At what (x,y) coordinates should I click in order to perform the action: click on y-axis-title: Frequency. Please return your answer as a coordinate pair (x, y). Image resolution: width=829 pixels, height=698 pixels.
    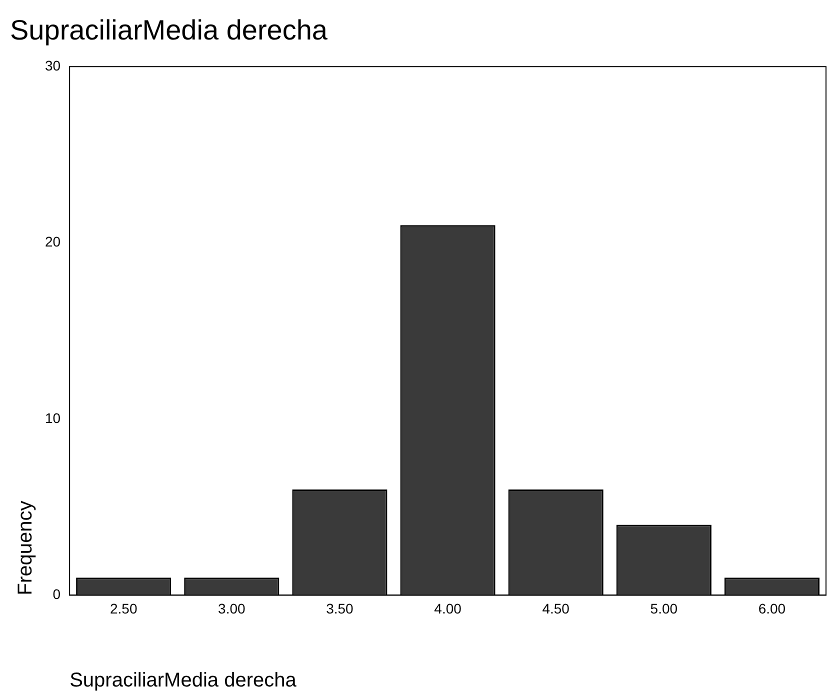
    Looking at the image, I should click on (25, 548).